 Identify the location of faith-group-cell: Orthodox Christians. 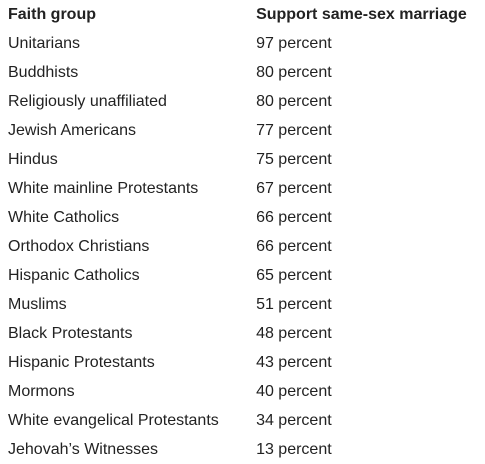
(79, 246).